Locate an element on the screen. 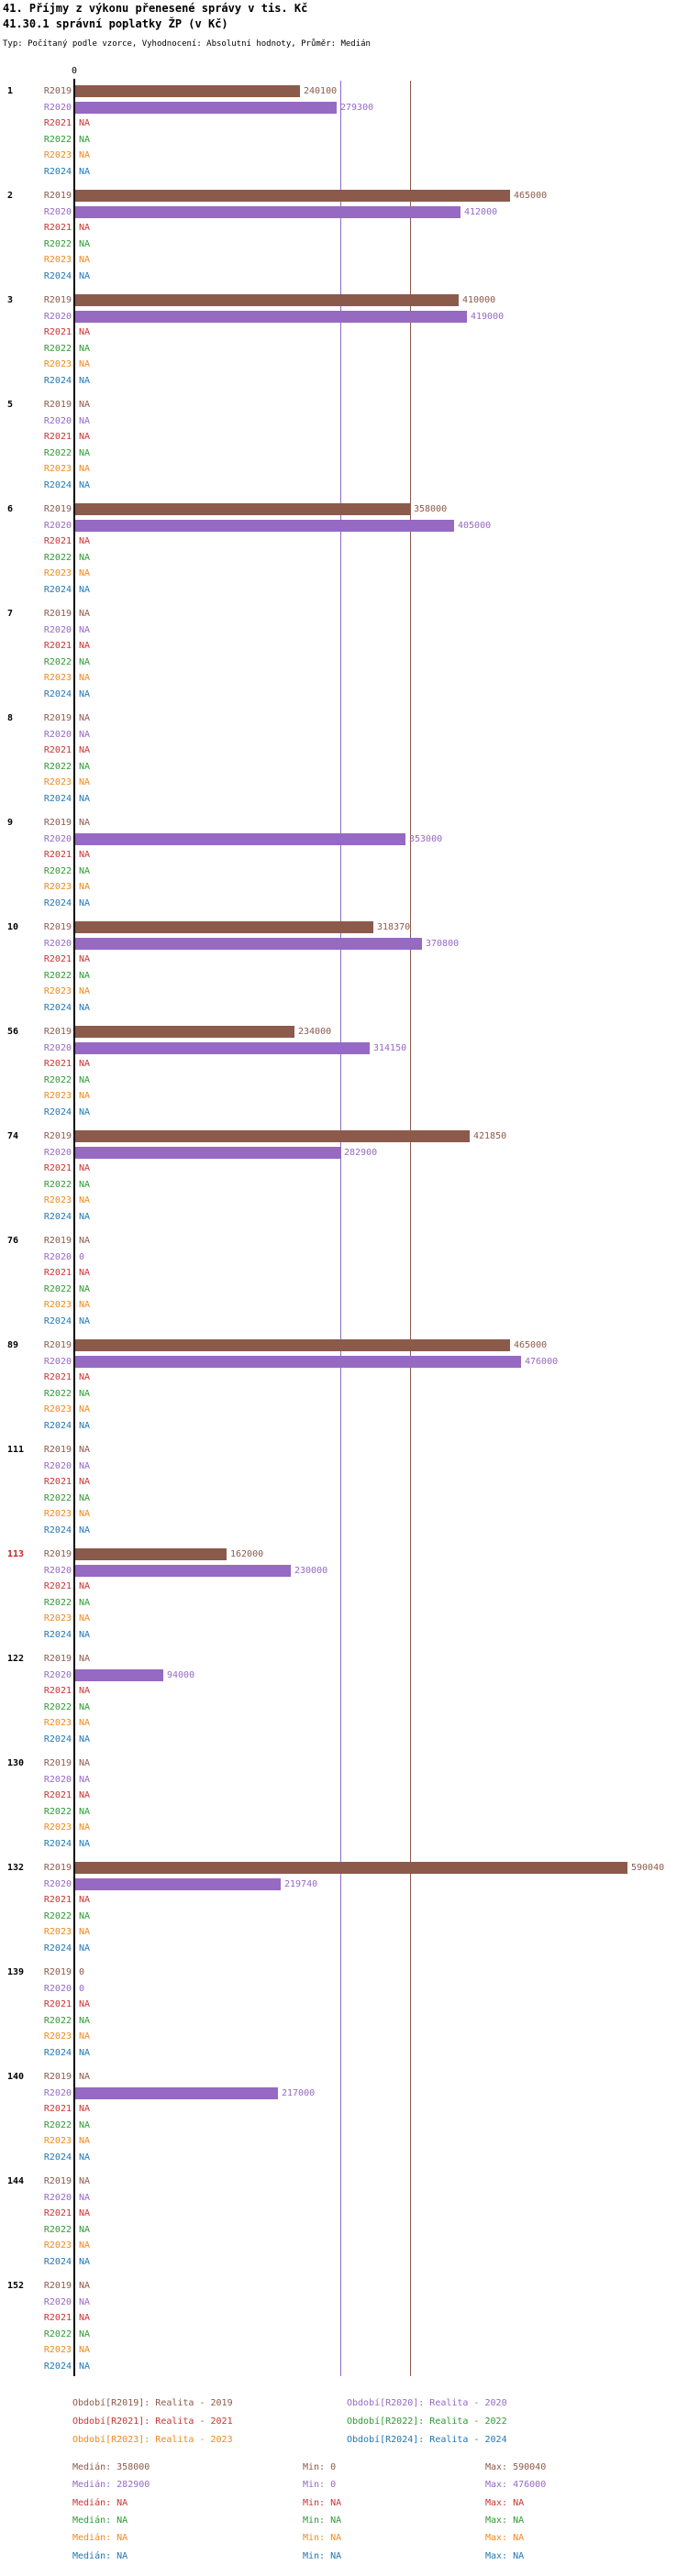 The image size is (688, 2576). bar-value-label: 410000 is located at coordinates (479, 300).